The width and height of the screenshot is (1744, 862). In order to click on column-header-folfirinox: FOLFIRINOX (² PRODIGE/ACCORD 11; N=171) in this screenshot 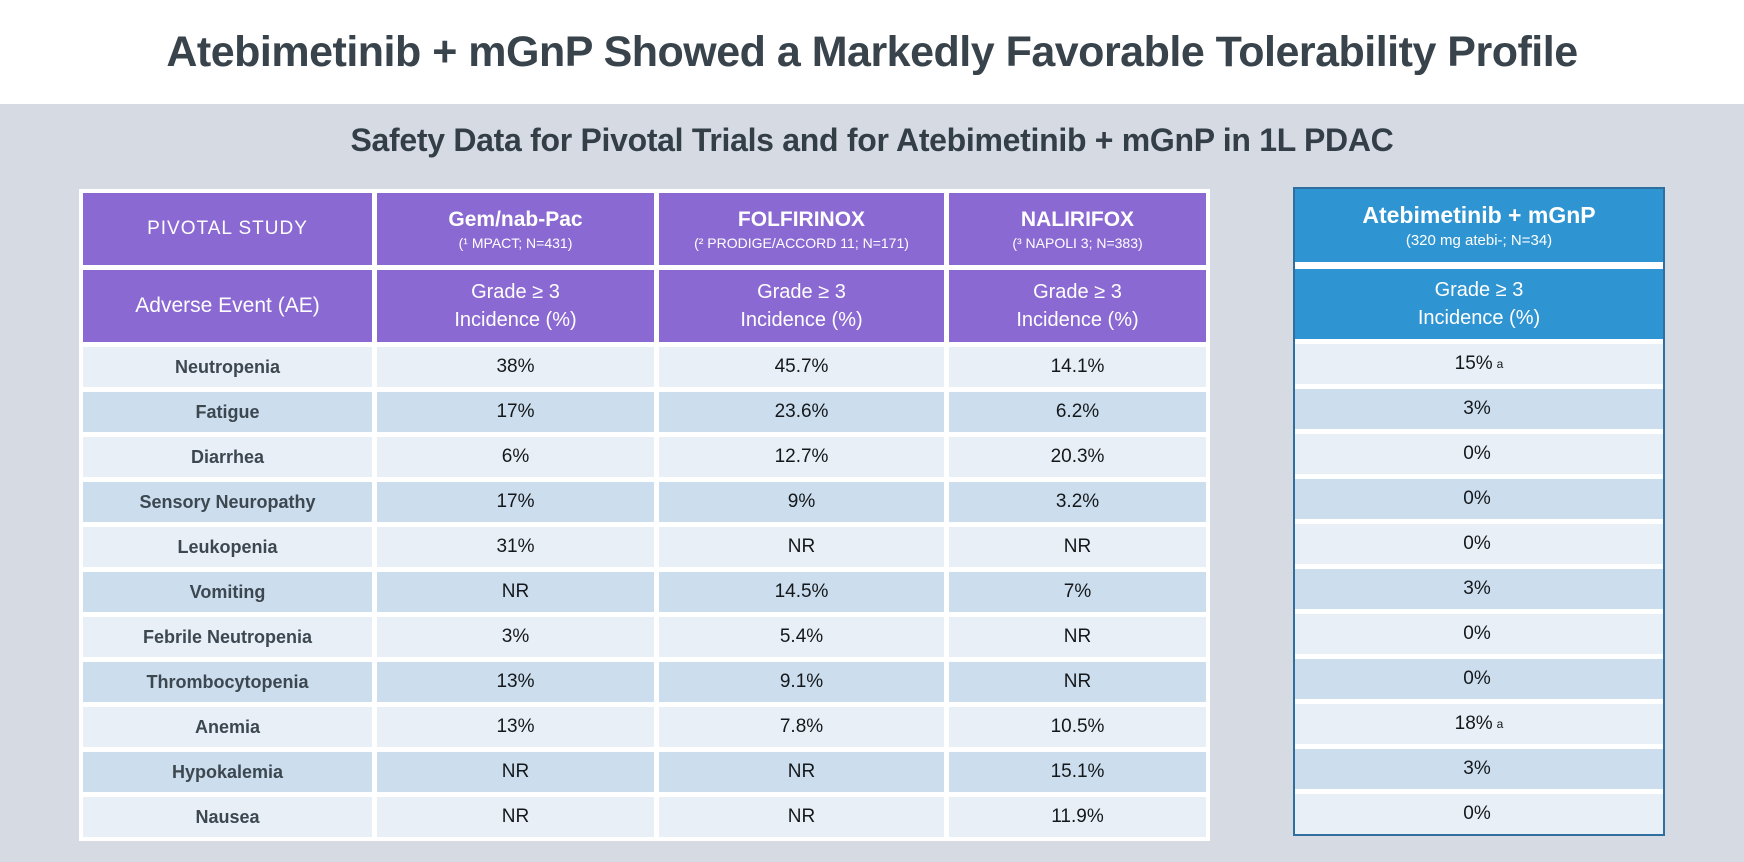, I will do `click(801, 229)`.